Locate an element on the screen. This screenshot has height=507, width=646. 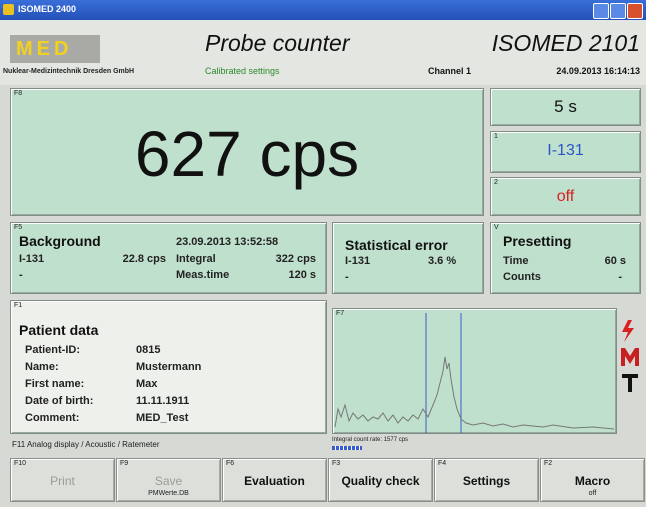
field-value: Mustermann is located at coordinates (169, 367).